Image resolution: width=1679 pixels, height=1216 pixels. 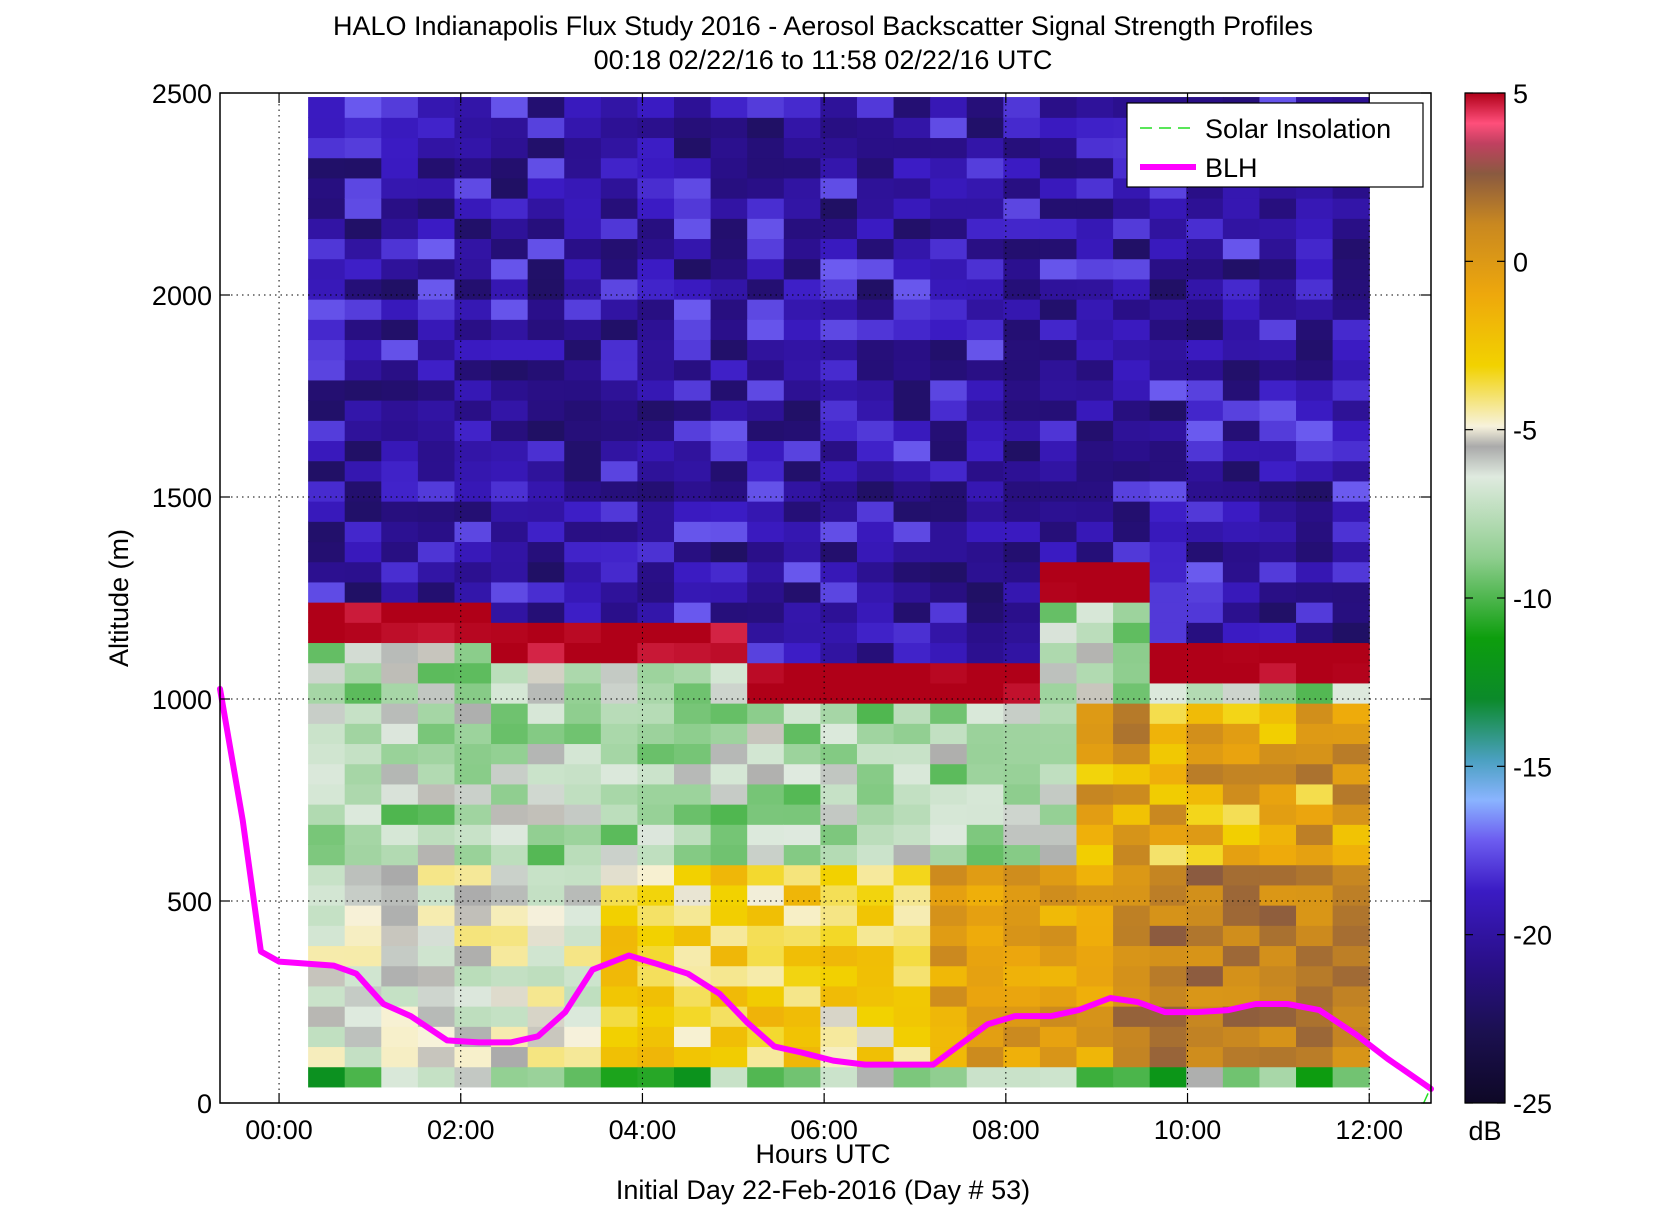 What do you see at coordinates (182, 296) in the screenshot?
I see `y-tick-label: 2000` at bounding box center [182, 296].